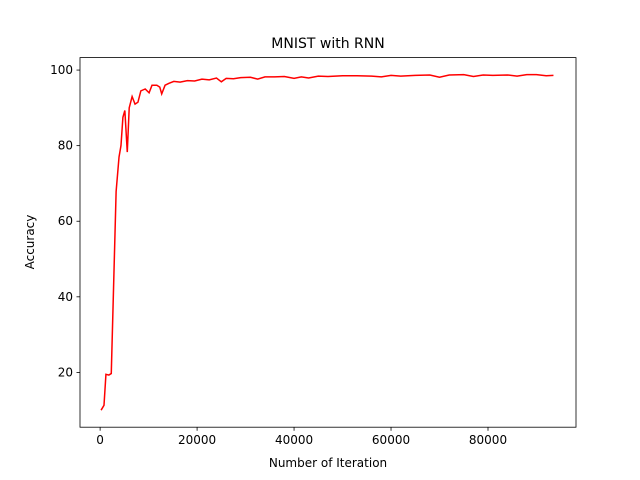  Describe the element at coordinates (327, 44) in the screenshot. I see `chart-title: MNIST with RNN` at that location.